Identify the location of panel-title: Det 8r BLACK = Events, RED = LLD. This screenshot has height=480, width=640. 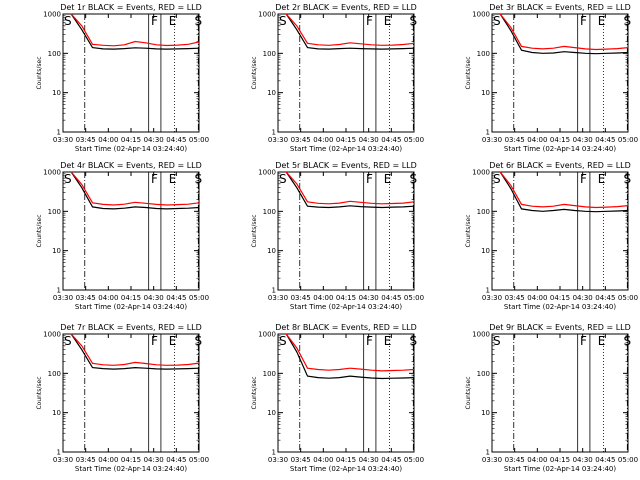
(346, 327).